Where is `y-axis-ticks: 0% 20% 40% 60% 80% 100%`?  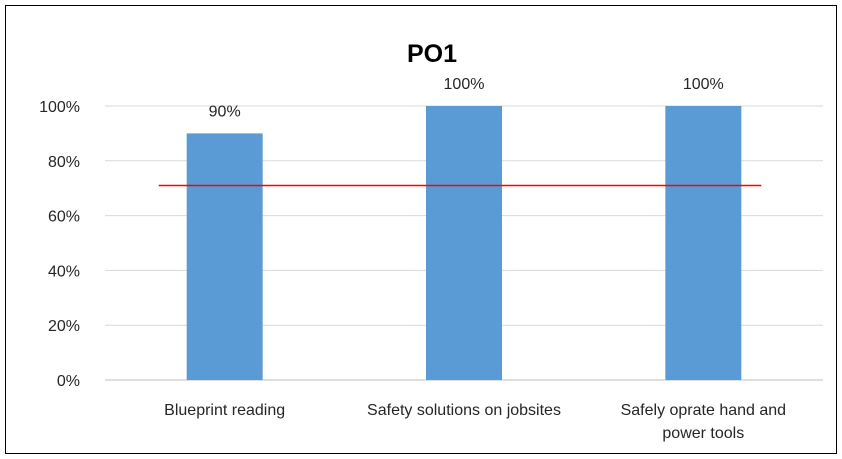
y-axis-ticks: 0% 20% 40% 60% 80% 100% is located at coordinates (59, 244).